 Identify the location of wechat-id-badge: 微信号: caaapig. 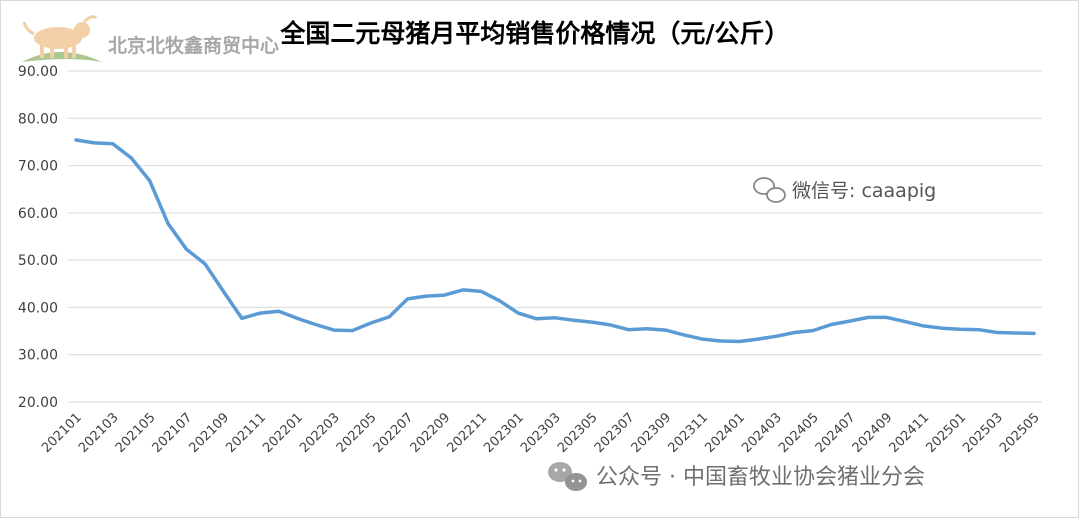
(844, 190).